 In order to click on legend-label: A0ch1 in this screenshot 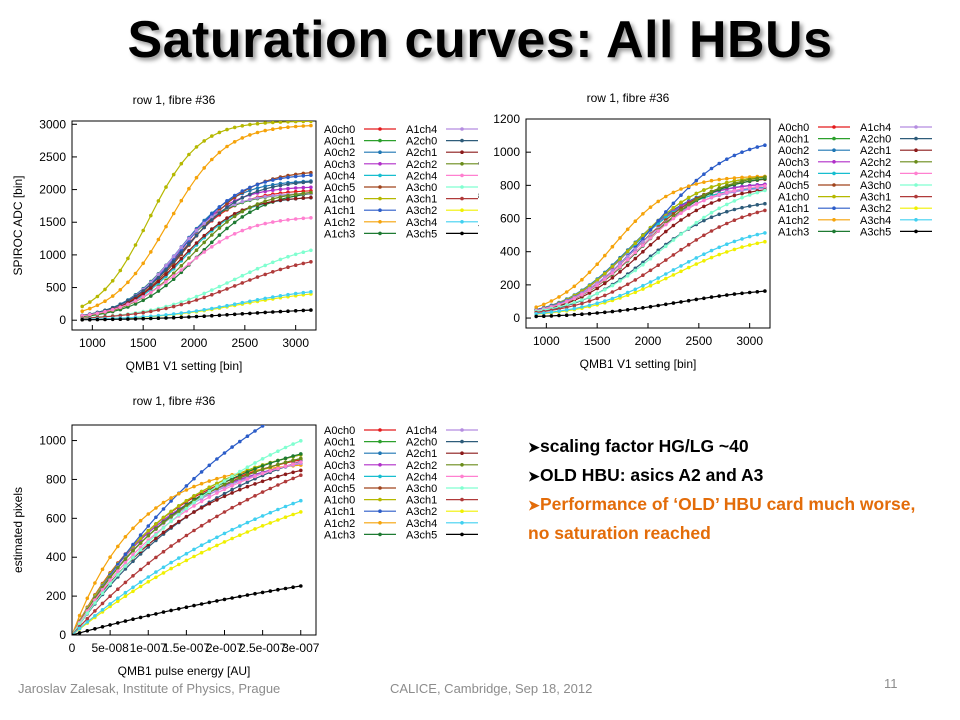, I will do `click(339, 142)`.